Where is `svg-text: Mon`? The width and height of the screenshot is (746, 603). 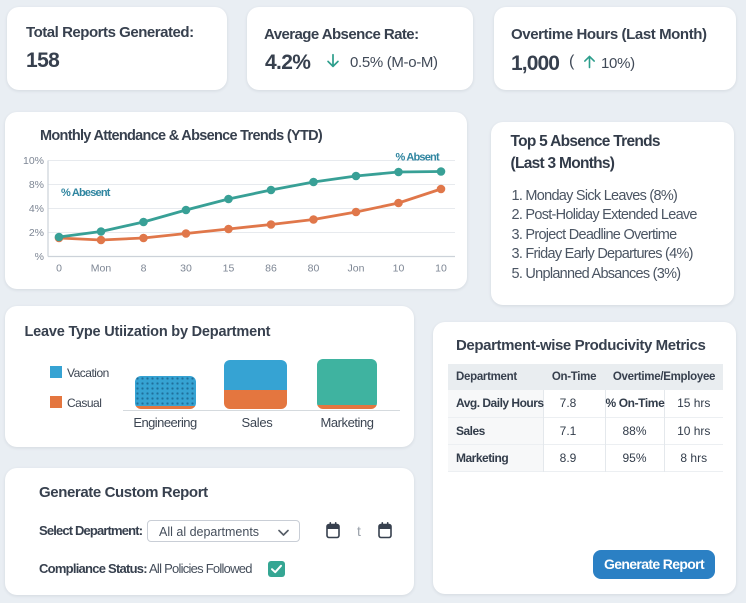
svg-text: Mon is located at coordinates (101, 269).